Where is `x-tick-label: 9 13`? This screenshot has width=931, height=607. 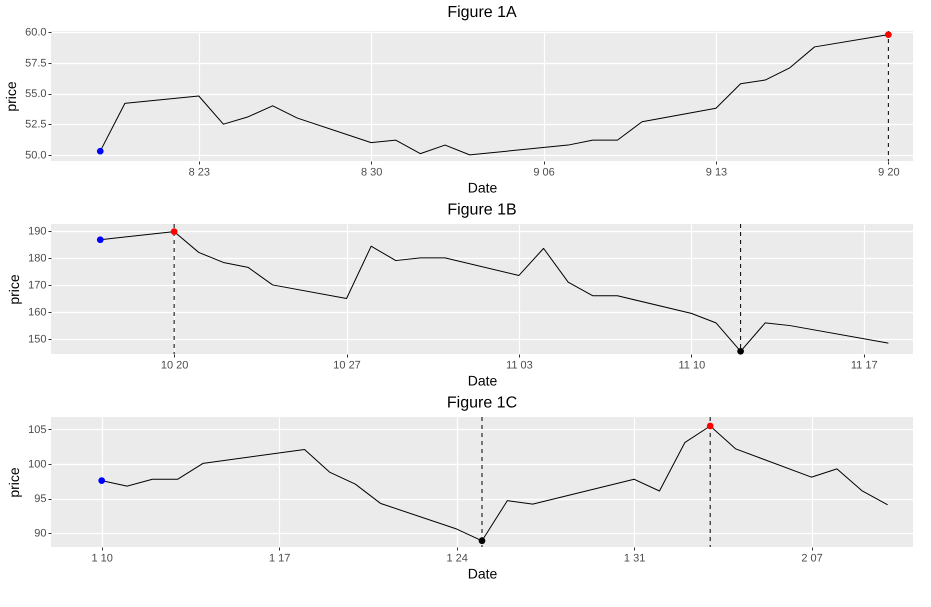 x-tick-label: 9 13 is located at coordinates (717, 172).